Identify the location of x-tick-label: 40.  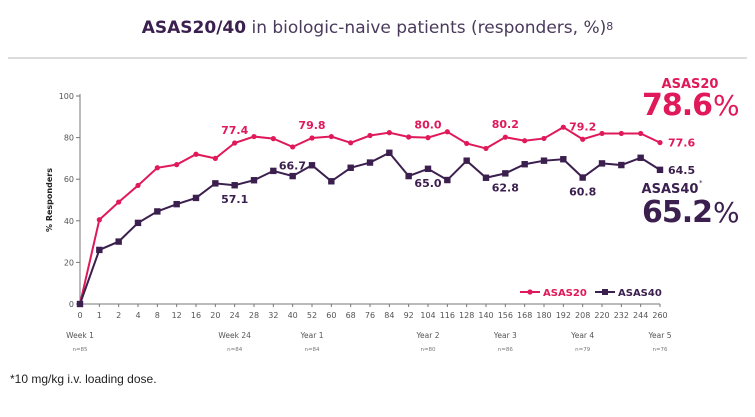
(293, 315).